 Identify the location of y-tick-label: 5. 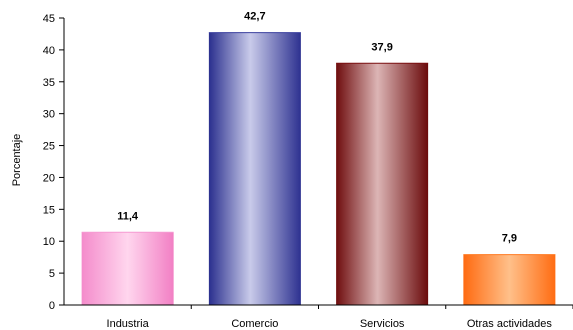
(52, 274).